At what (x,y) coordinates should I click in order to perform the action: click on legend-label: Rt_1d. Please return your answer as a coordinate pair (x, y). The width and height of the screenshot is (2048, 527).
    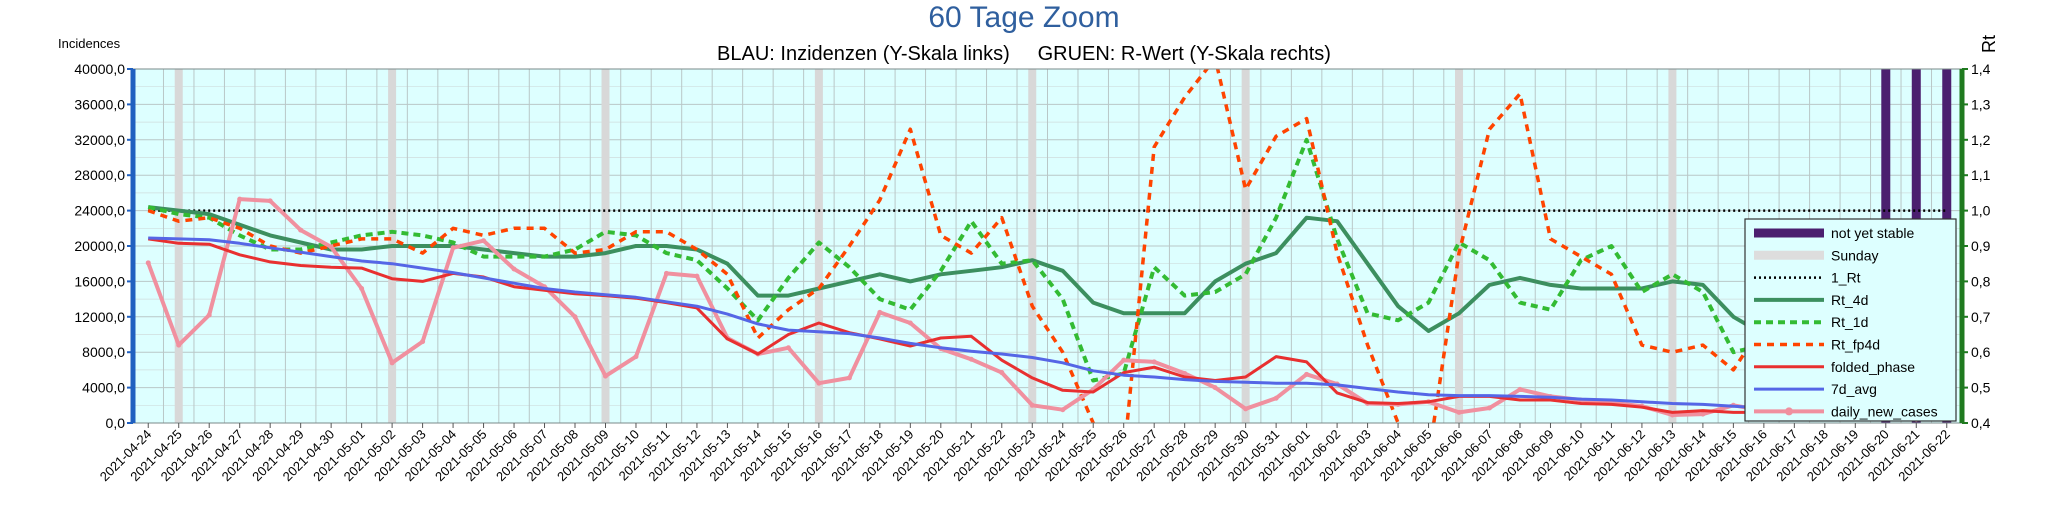
    Looking at the image, I should click on (1849, 322).